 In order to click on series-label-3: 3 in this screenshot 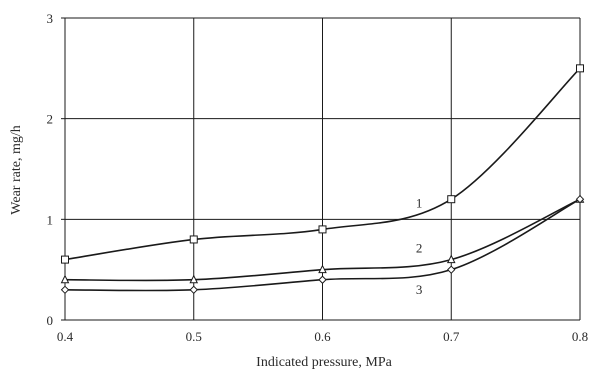, I will do `click(419, 289)`.